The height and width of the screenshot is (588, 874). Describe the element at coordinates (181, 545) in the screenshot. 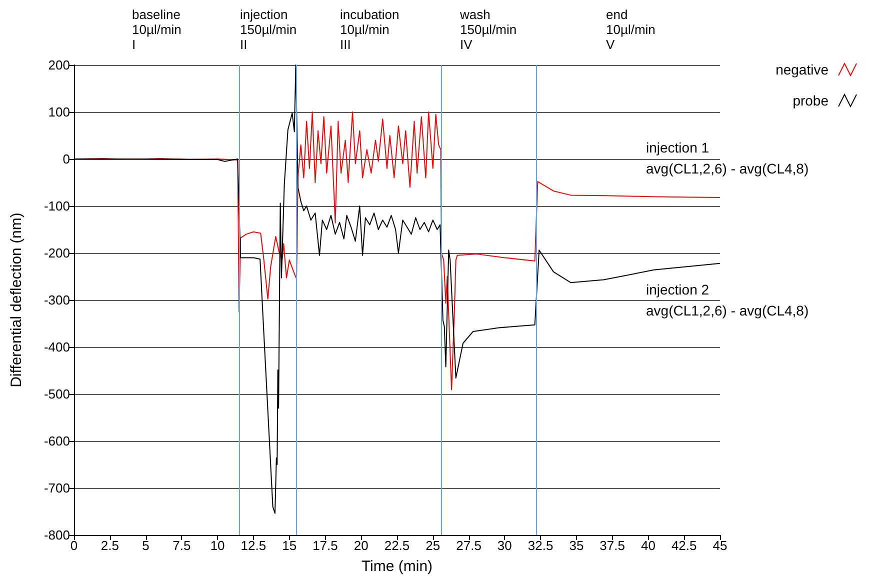

I see `x-tick-label: 7.5` at that location.